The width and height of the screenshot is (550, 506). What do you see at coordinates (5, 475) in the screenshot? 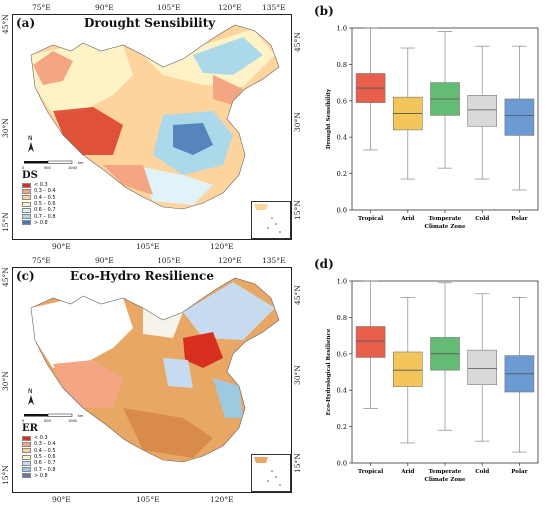
I see `lat-tick-left: 15°N` at bounding box center [5, 475].